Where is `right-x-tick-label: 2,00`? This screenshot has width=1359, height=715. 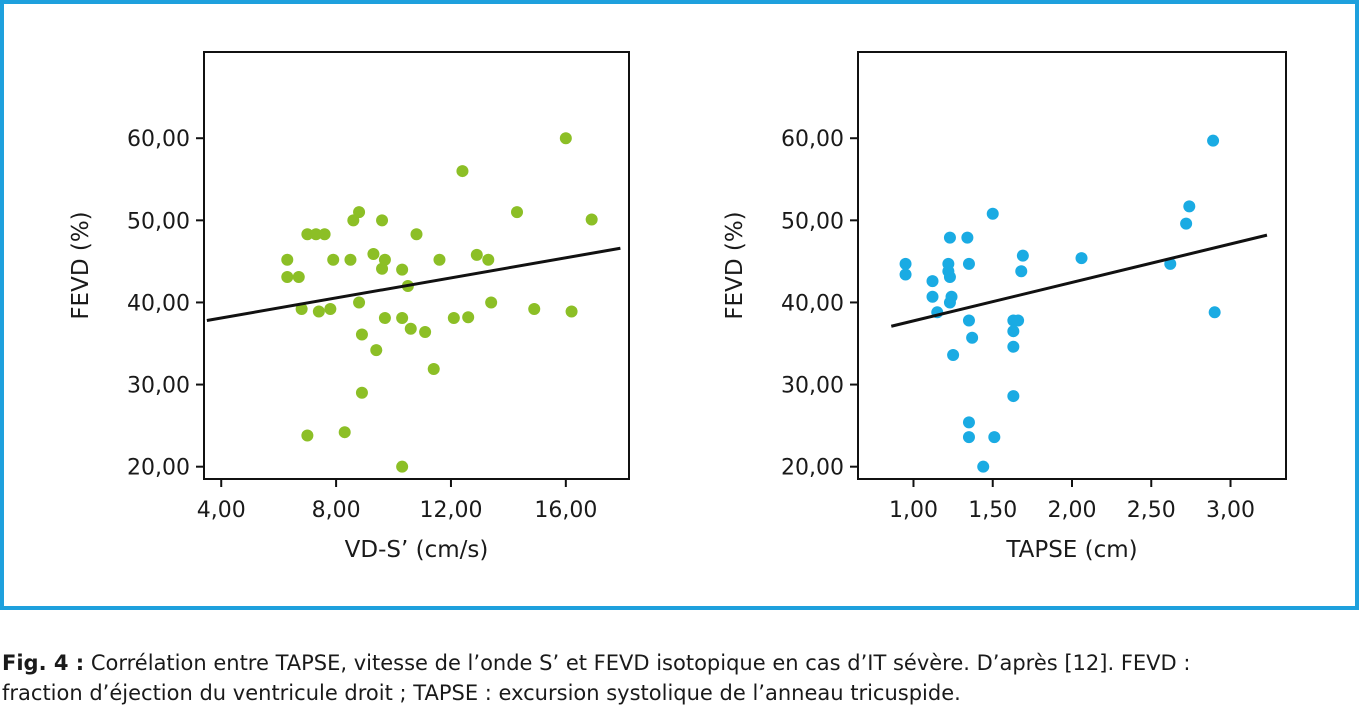
right-x-tick-label: 2,00 is located at coordinates (1072, 510).